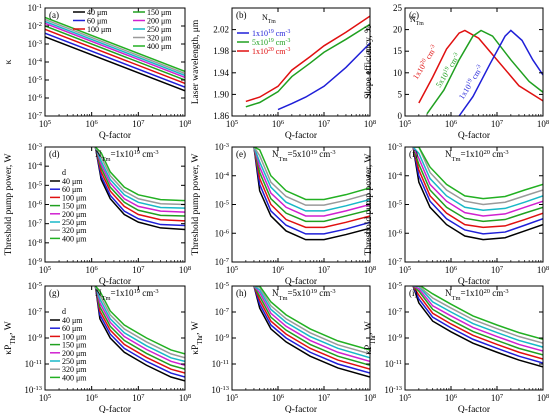 Image resolution: width=550 pixels, height=413 pixels. What do you see at coordinates (159, 46) in the screenshot?
I see `legend-label: 400 μm` at bounding box center [159, 46].